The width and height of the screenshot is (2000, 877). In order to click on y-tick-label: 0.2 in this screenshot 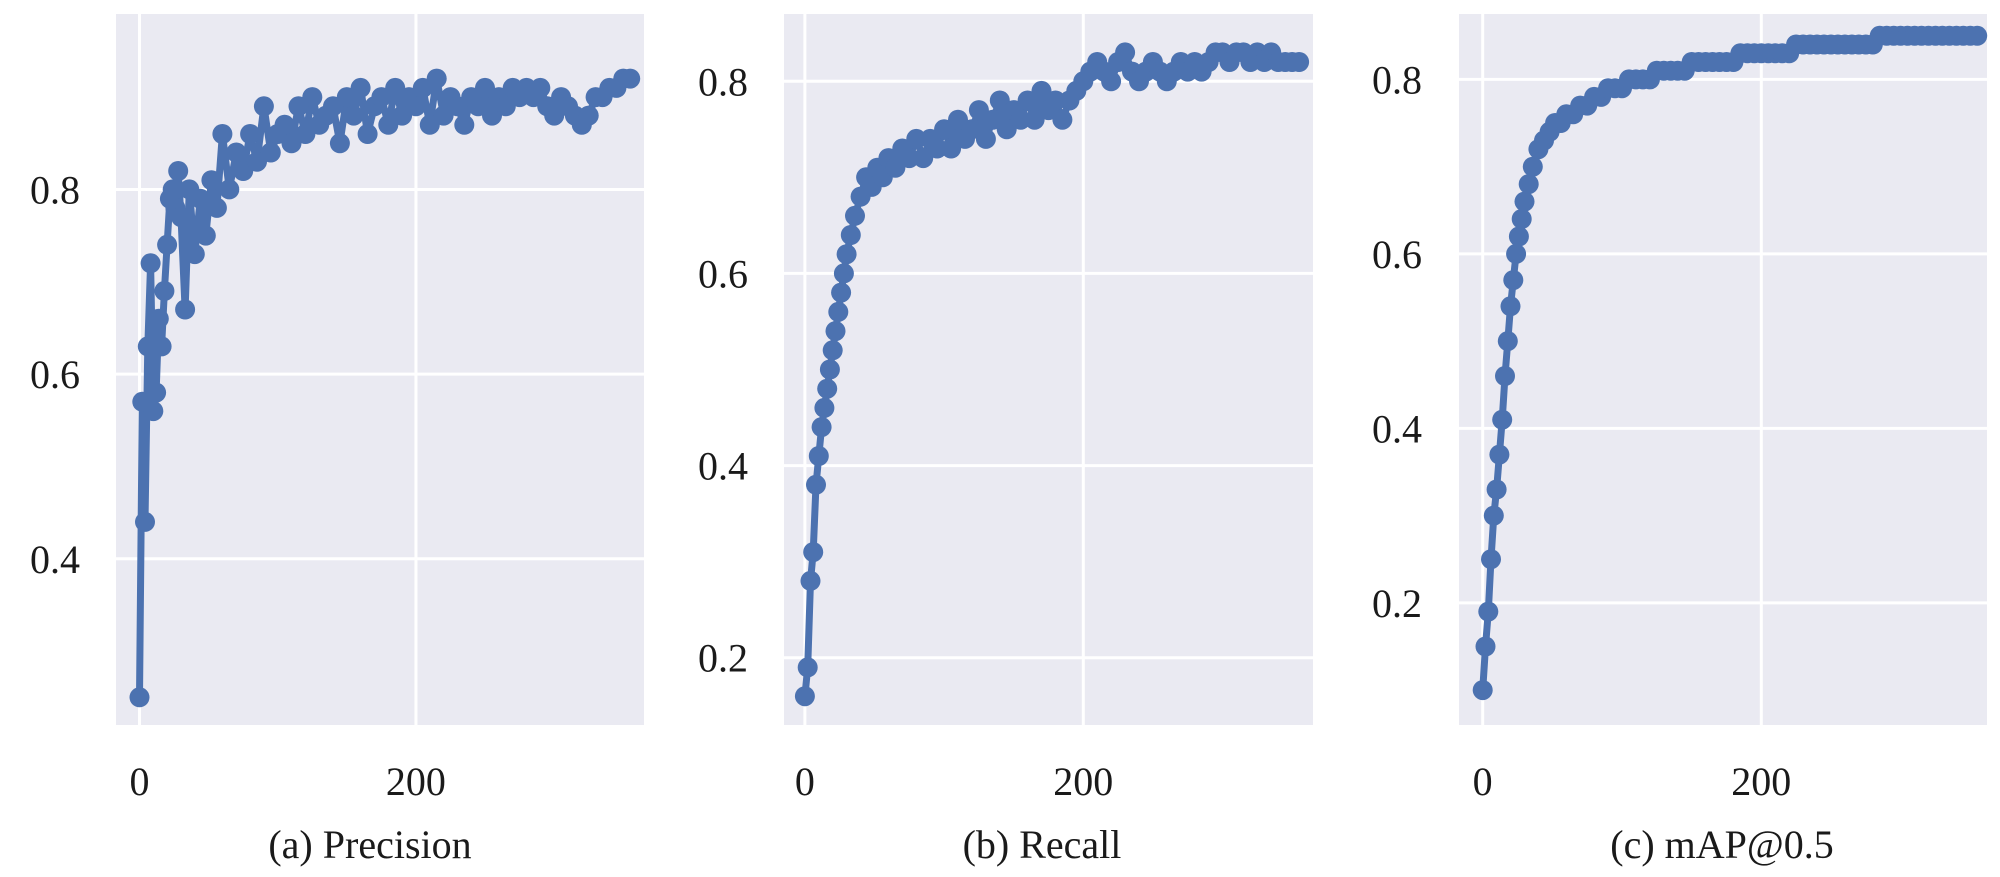, I will do `click(1397, 603)`.